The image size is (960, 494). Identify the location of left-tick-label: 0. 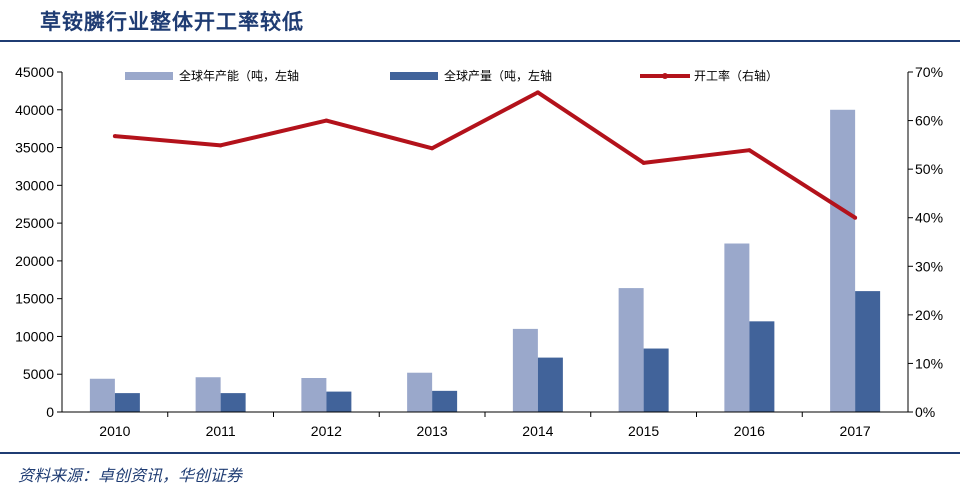
(50, 412).